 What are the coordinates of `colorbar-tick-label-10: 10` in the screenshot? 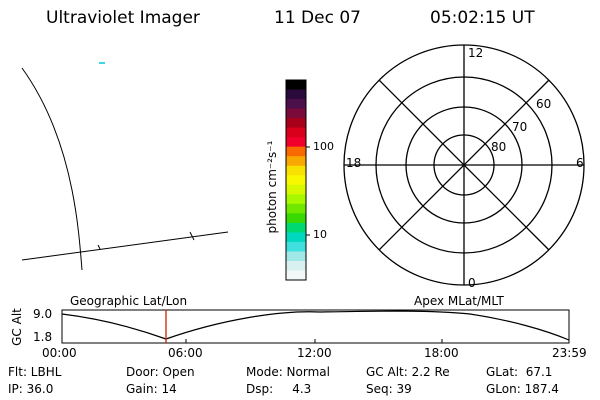 It's located at (320, 234).